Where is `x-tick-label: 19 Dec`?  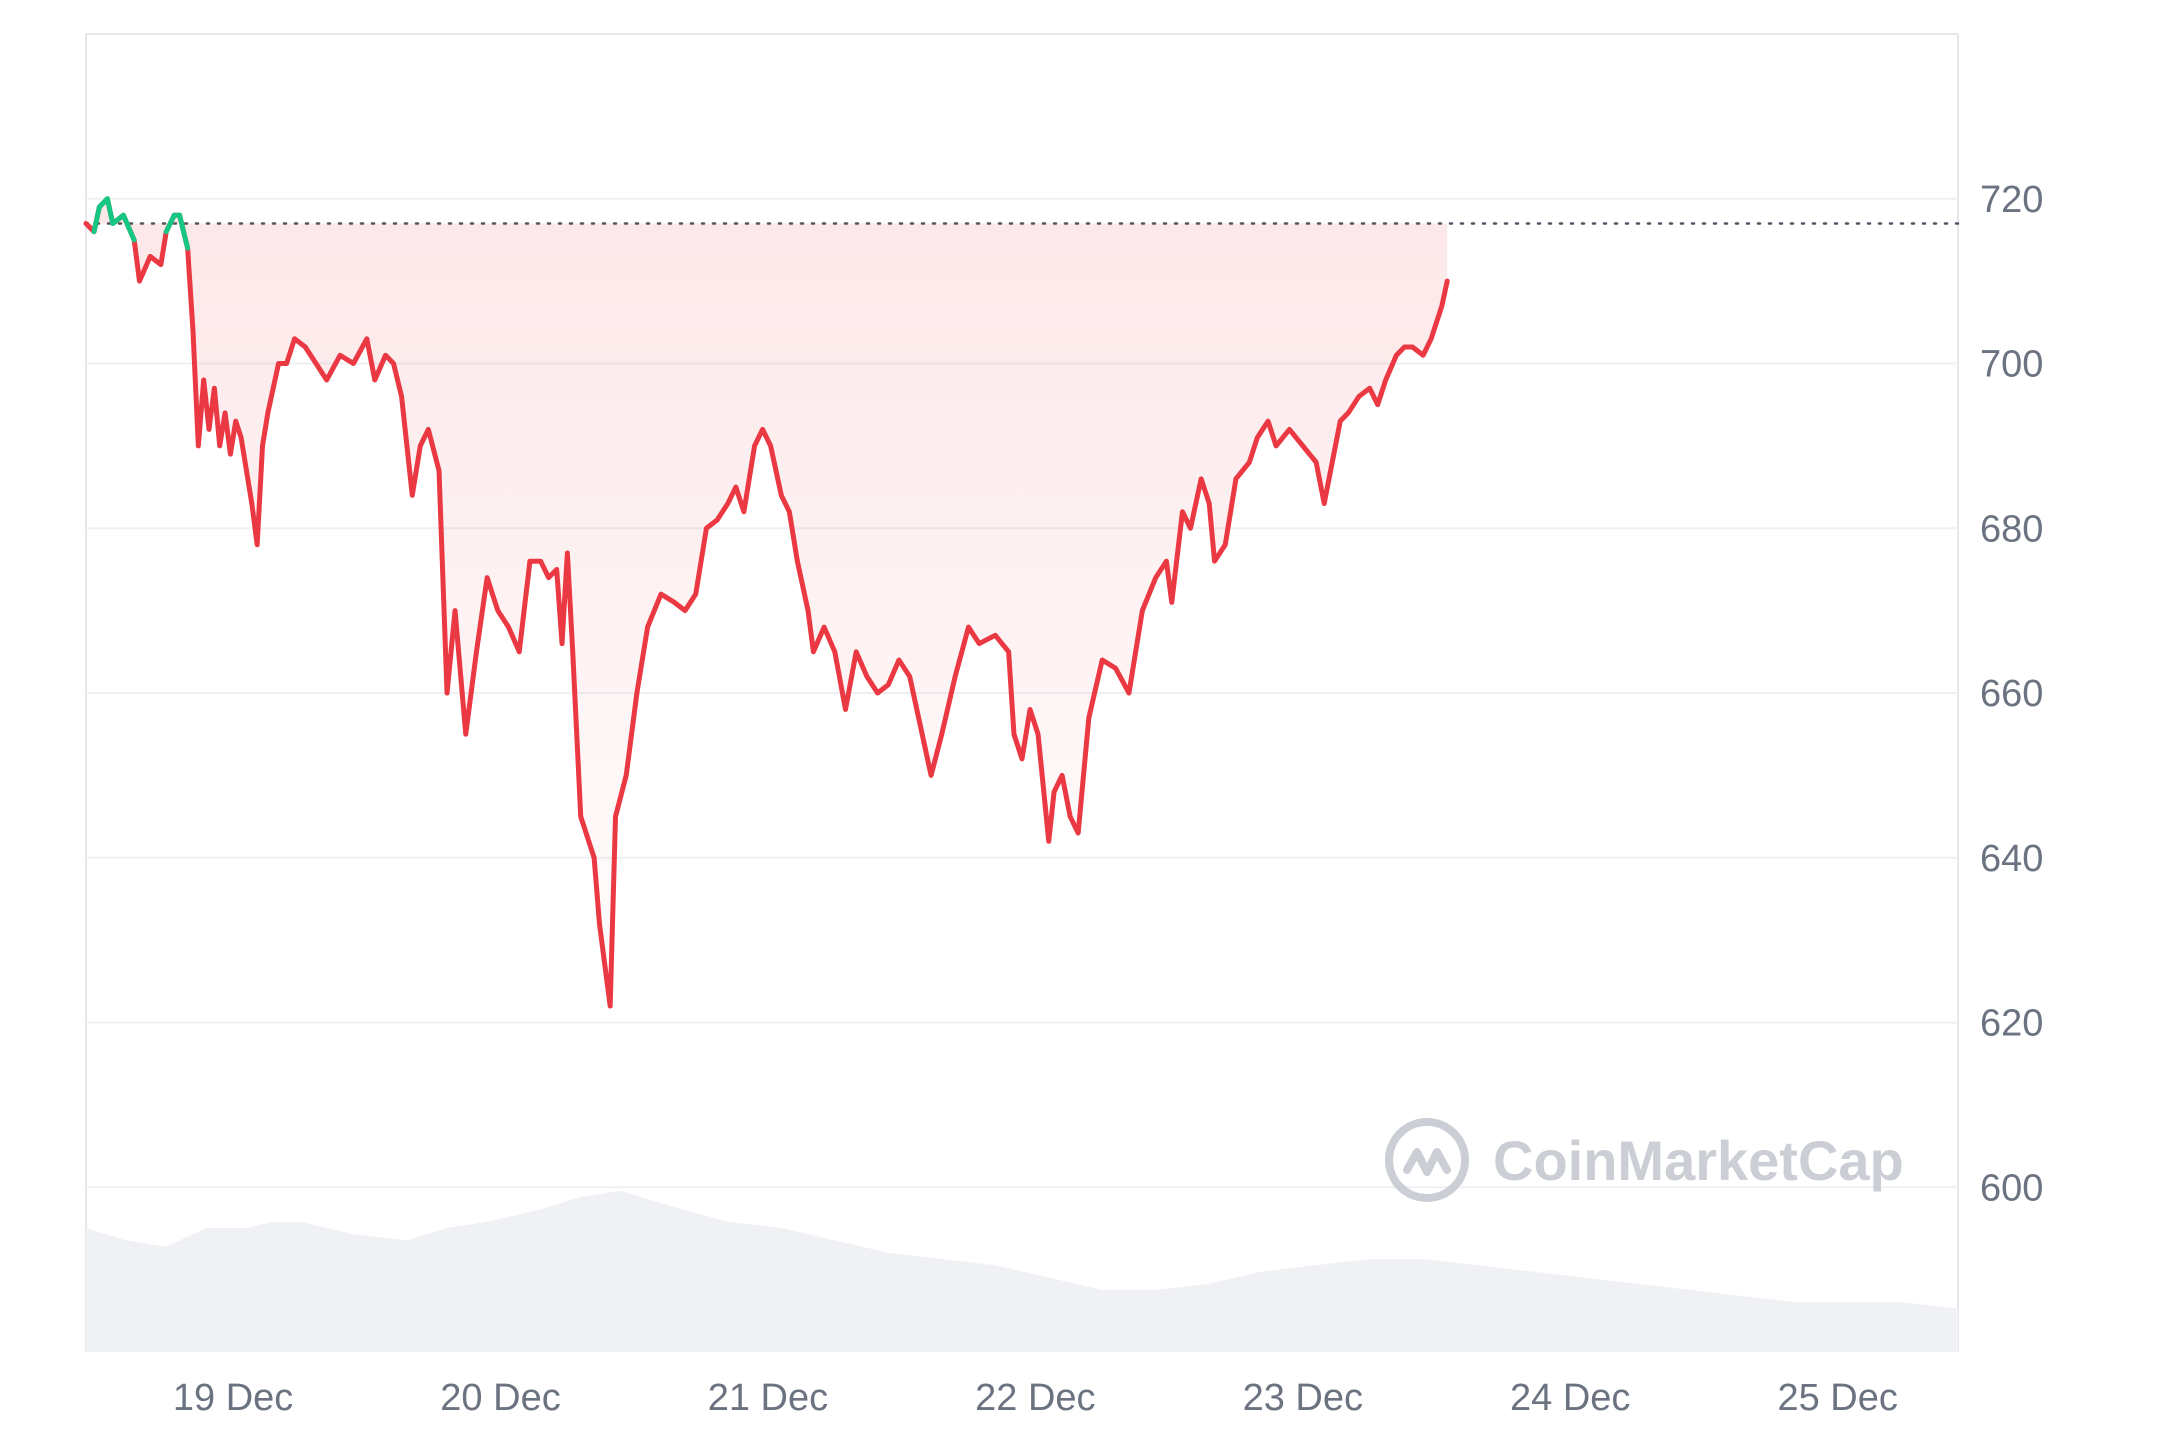 x-tick-label: 19 Dec is located at coordinates (233, 1398).